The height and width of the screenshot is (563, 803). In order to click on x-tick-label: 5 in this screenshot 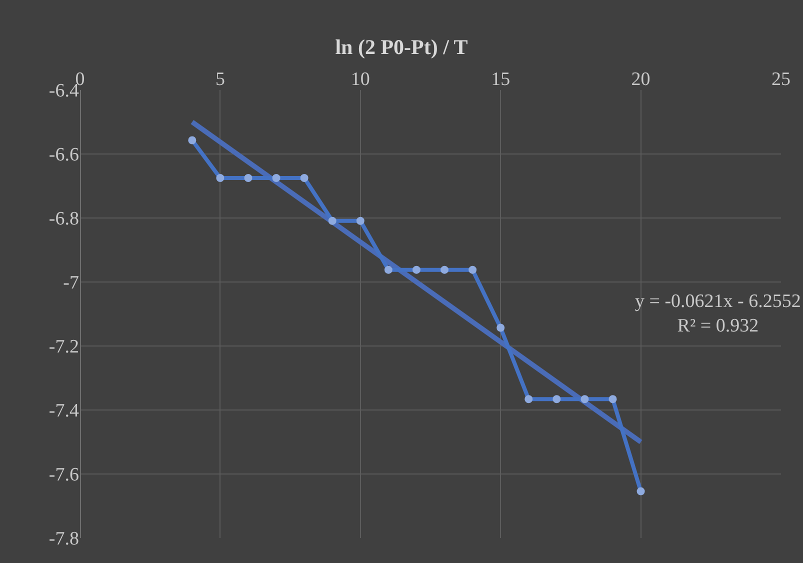, I will do `click(220, 79)`.